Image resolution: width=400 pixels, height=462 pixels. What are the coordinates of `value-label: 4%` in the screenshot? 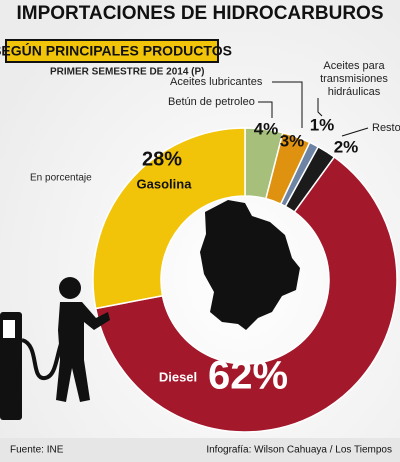 It's located at (266, 128).